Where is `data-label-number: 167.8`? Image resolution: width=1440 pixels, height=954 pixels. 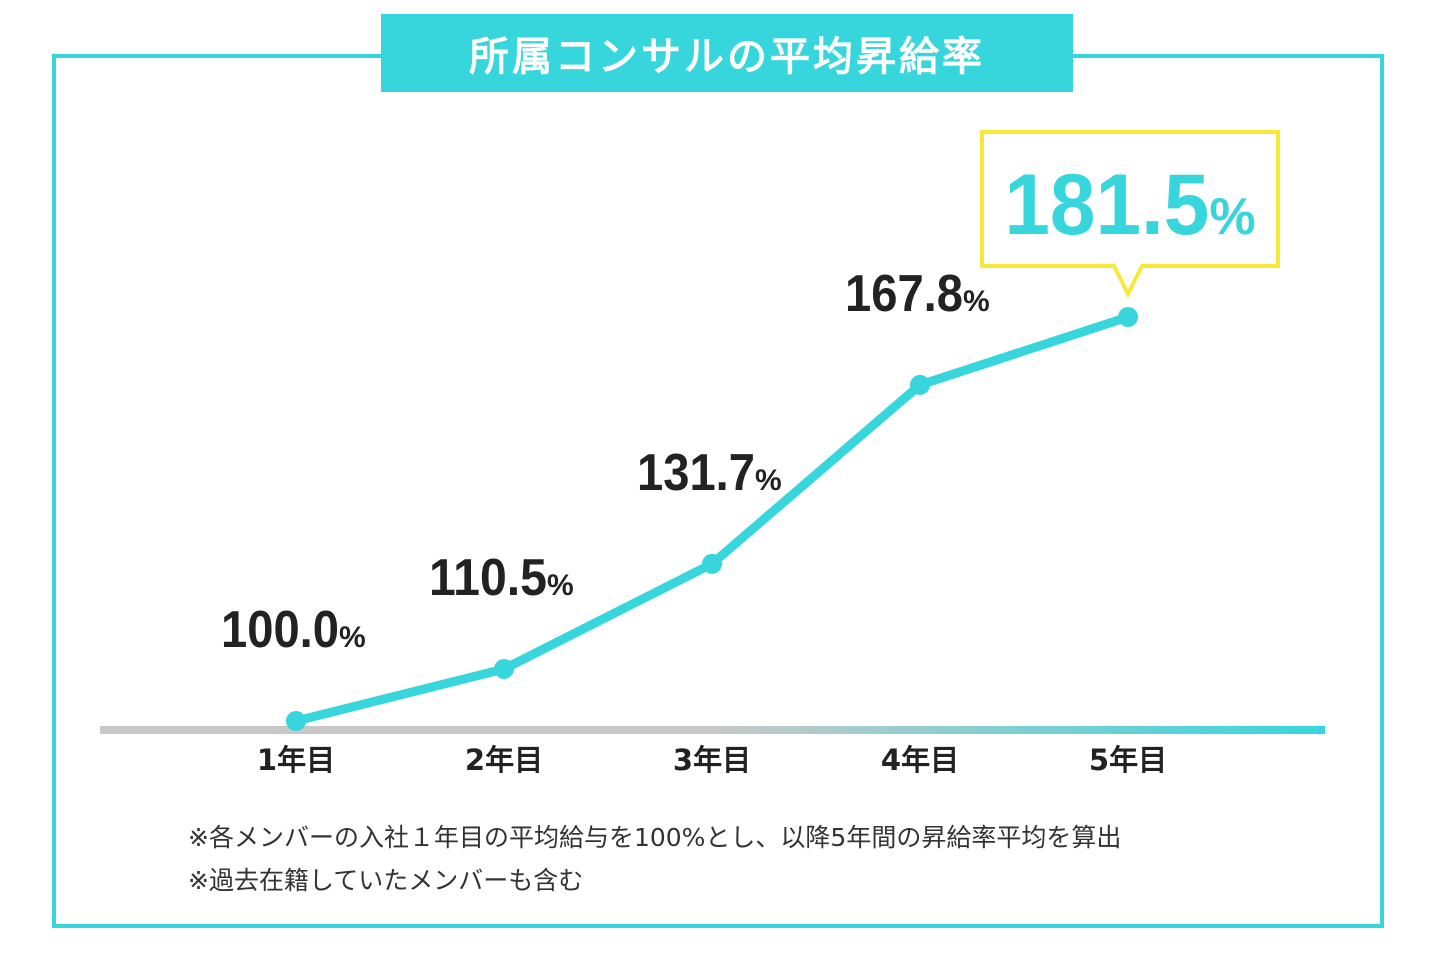 data-label-number: 167.8 is located at coordinates (904, 294).